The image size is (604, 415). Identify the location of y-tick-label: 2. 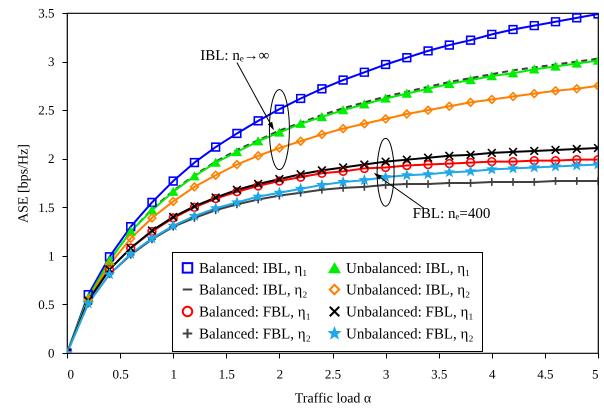
(51, 158).